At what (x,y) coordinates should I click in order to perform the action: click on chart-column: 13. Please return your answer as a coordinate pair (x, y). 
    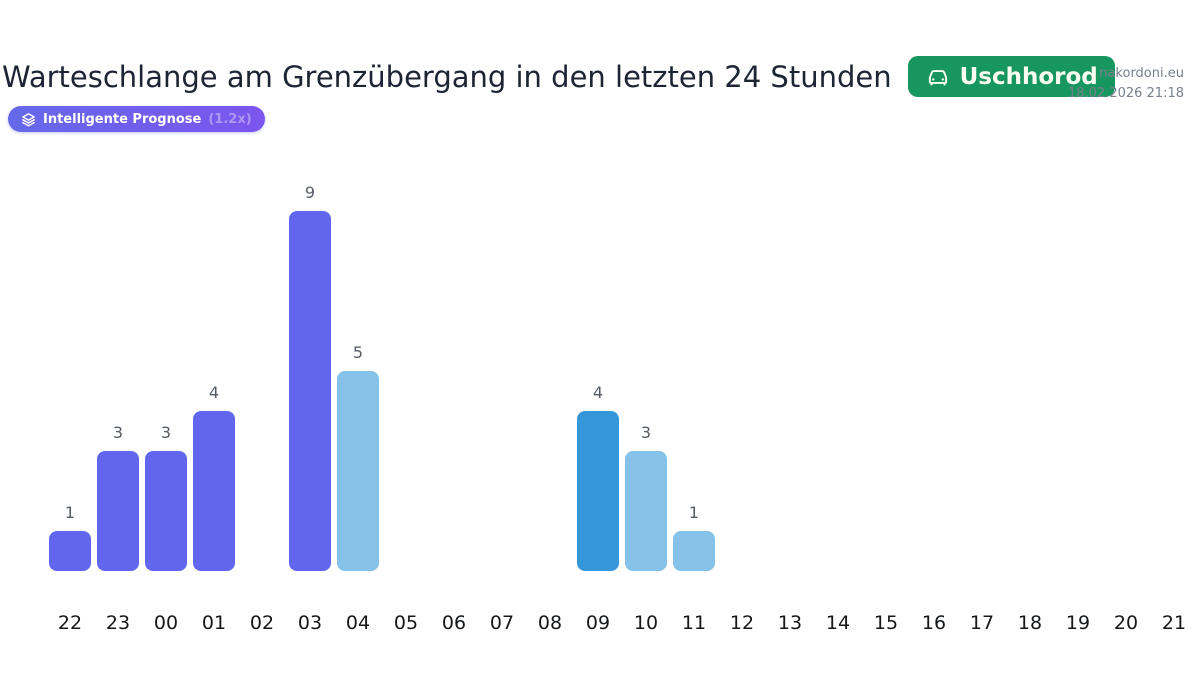
    Looking at the image, I should click on (790, 603).